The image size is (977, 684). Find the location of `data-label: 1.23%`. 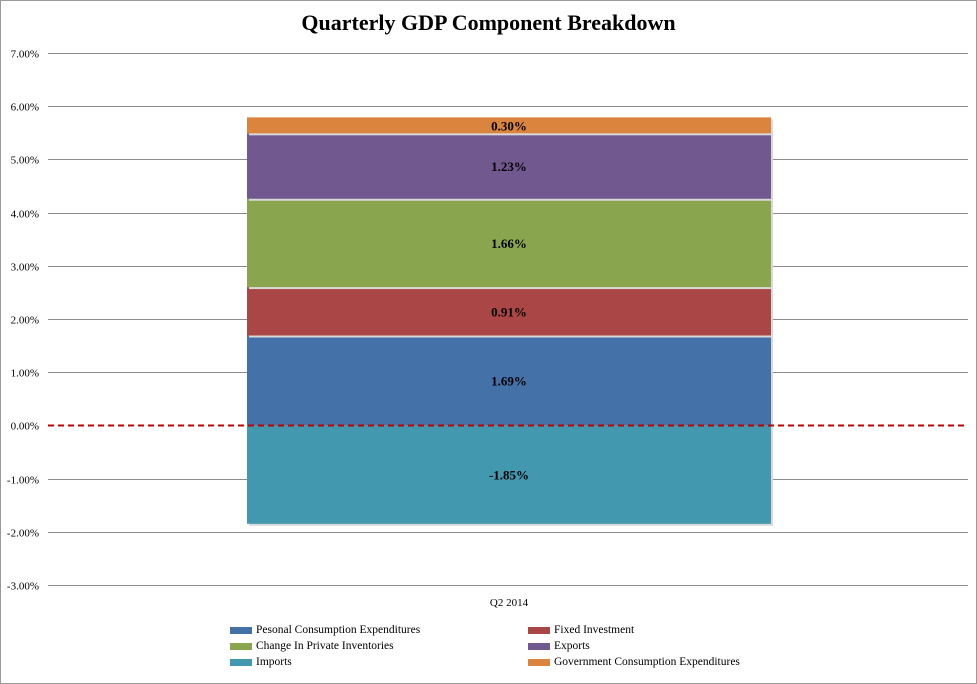

data-label: 1.23% is located at coordinates (509, 166).